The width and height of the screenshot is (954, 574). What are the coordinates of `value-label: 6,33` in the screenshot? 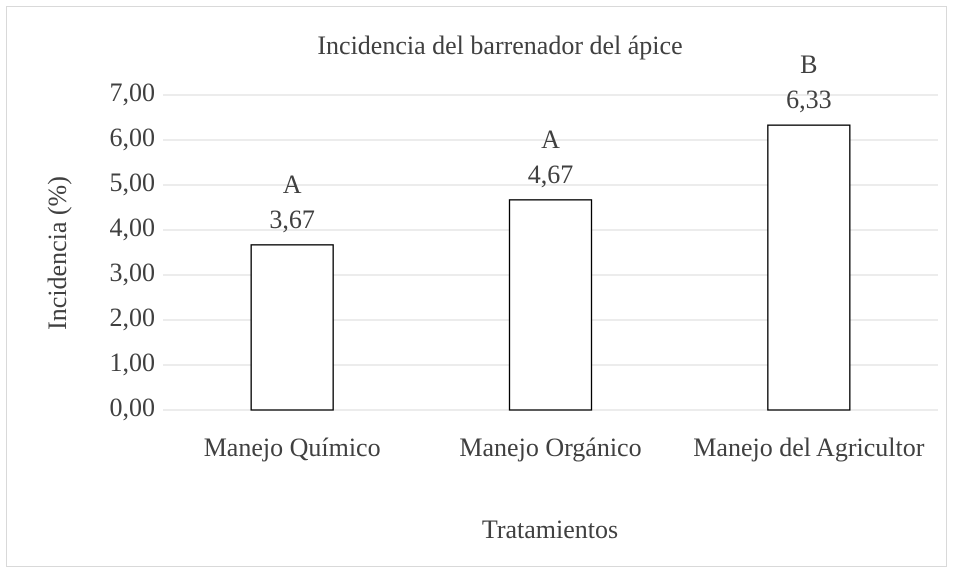 It's located at (809, 99).